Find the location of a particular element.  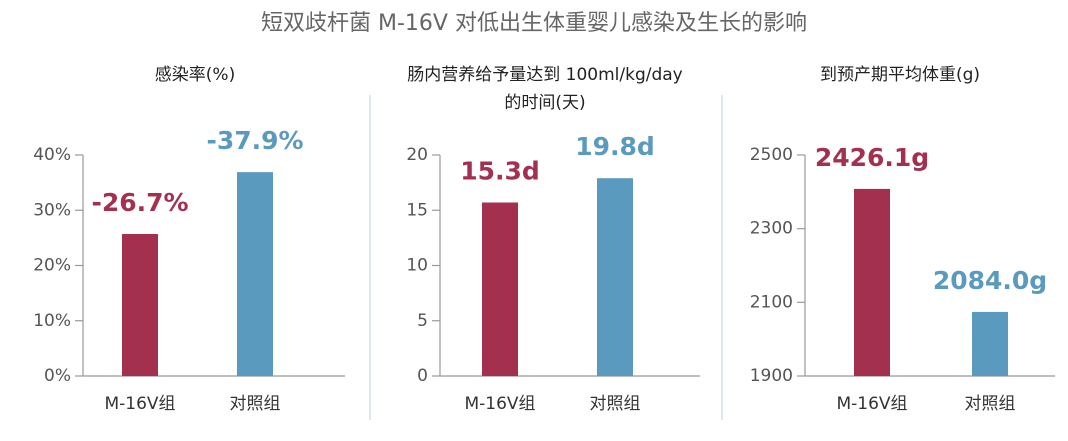

y-tick-label: 1900 is located at coordinates (771, 376).